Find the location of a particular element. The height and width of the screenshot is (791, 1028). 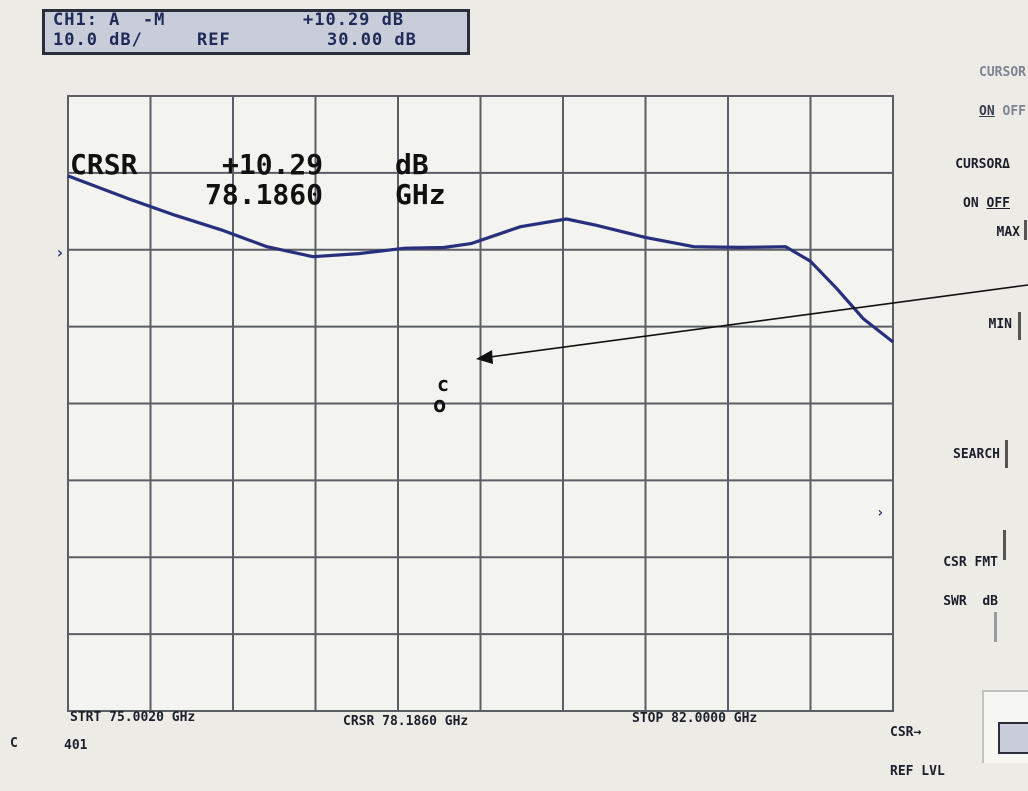

softkey-cursor-state: ON OFF is located at coordinates (986, 111).